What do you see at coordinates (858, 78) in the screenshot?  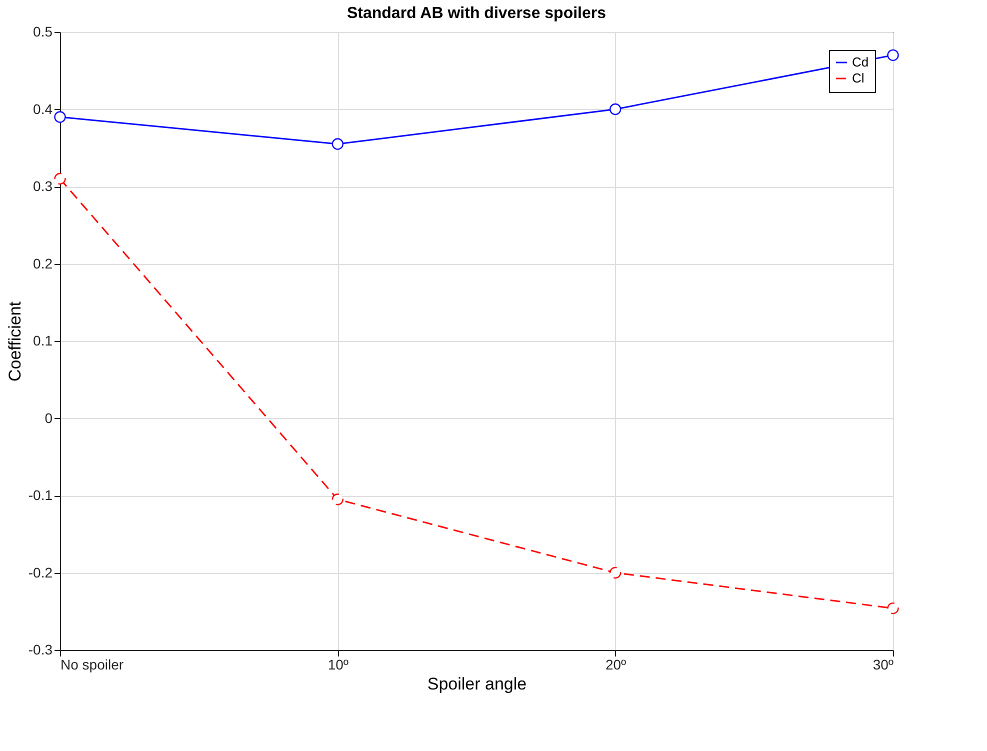 I see `legend-label: Cl` at bounding box center [858, 78].